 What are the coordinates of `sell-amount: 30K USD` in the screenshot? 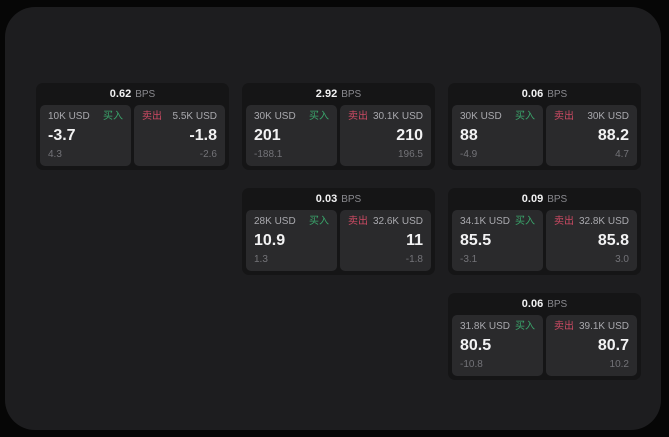 It's located at (608, 116).